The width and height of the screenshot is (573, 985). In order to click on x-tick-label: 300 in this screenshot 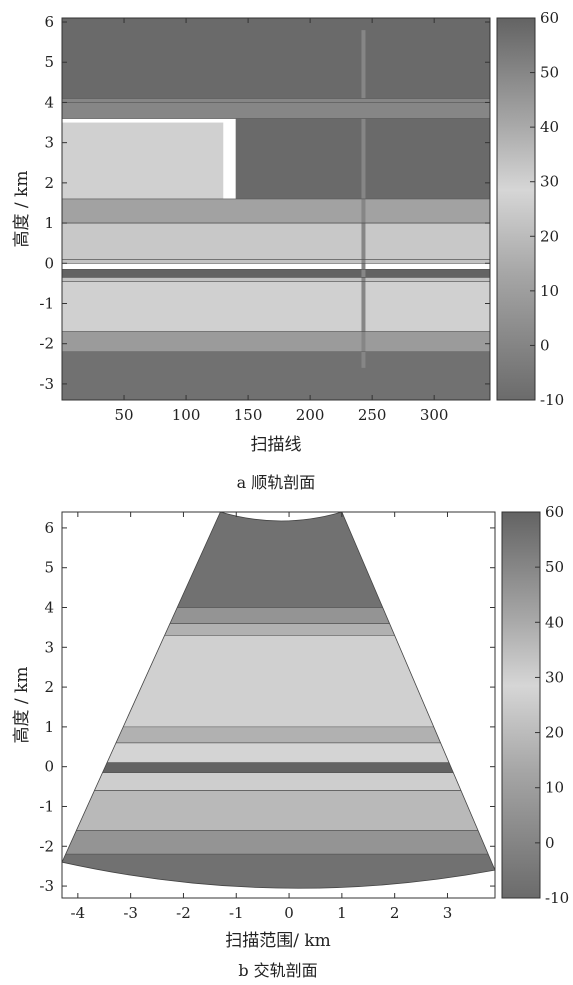, I will do `click(434, 415)`.